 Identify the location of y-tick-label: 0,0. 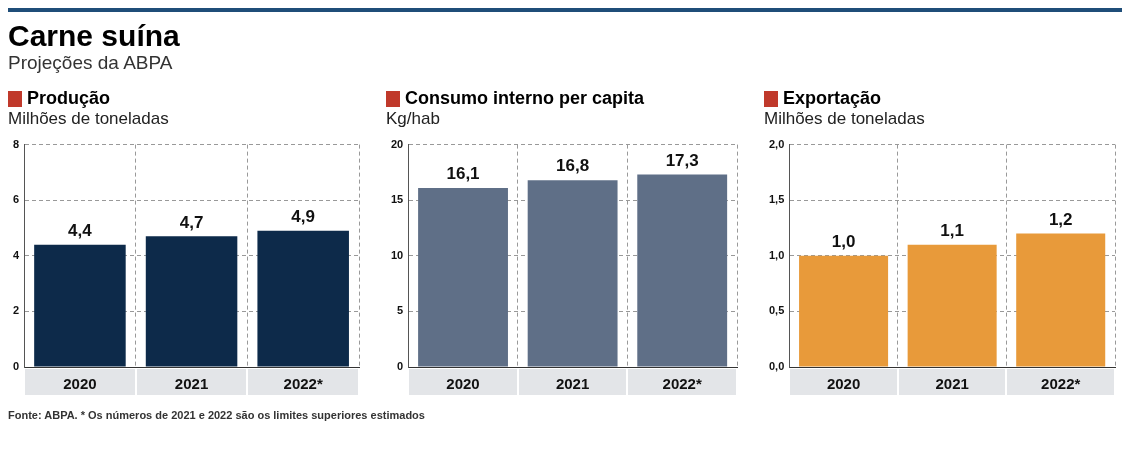
(776, 366).